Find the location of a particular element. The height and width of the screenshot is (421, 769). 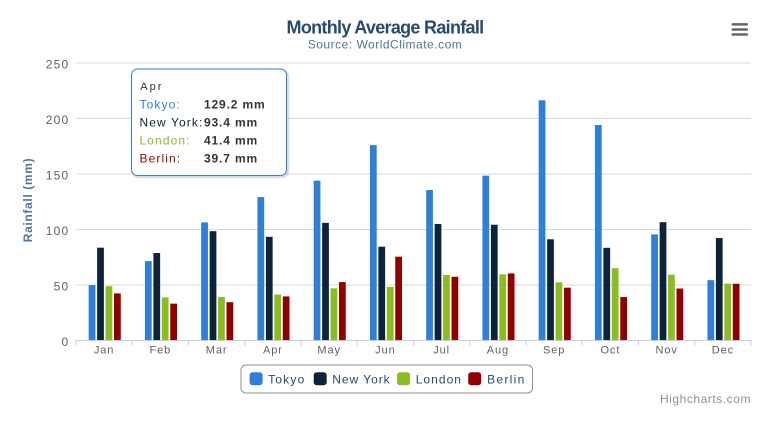

svg-text: London: is located at coordinates (165, 140).